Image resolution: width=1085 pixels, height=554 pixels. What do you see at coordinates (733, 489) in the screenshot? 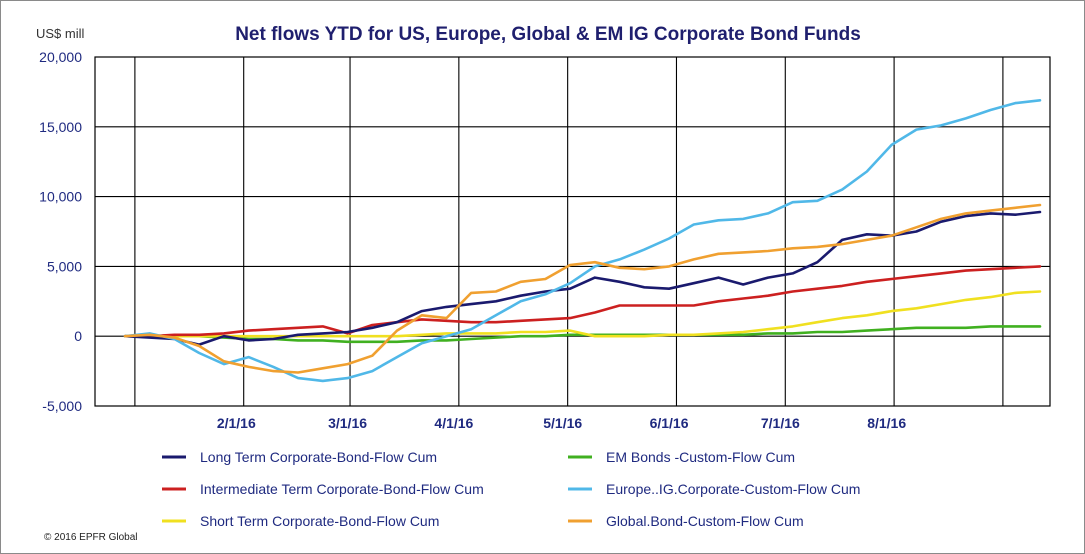
I see `legend-label: Europe..IG.Corporate-Custom-Flow Cum` at bounding box center [733, 489].